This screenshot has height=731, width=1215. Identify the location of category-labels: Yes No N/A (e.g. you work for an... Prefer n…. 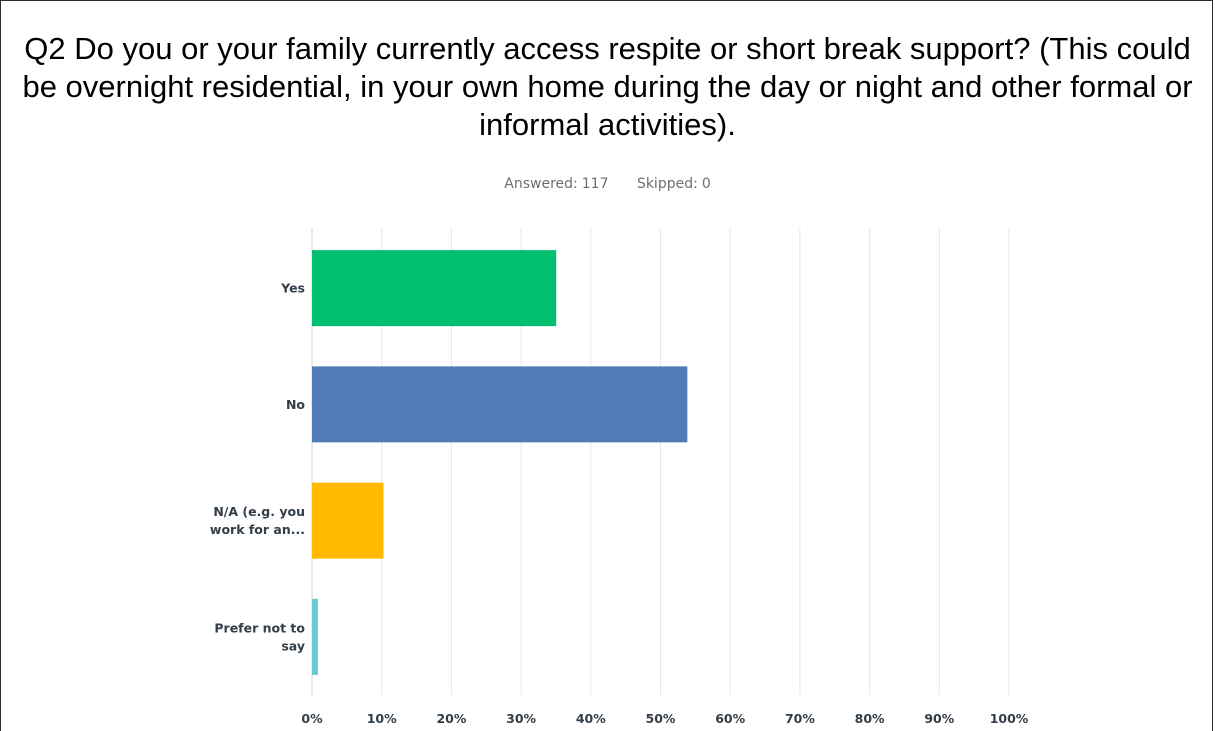
(257, 467).